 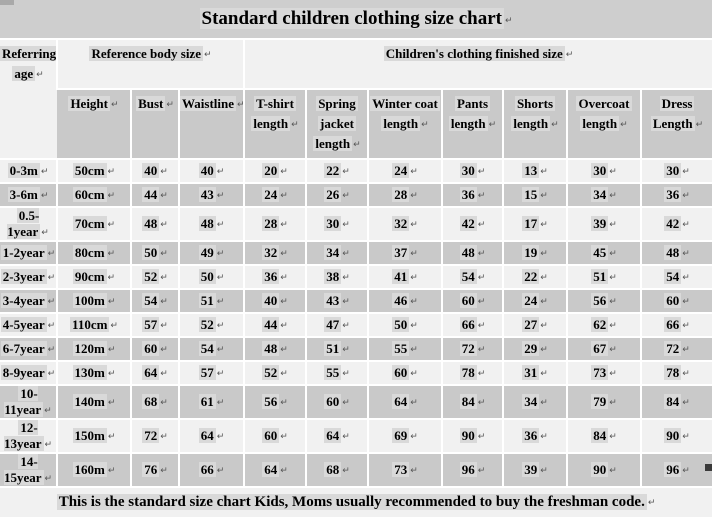 I want to click on cell: 14-15year ↵, so click(x=28, y=469).